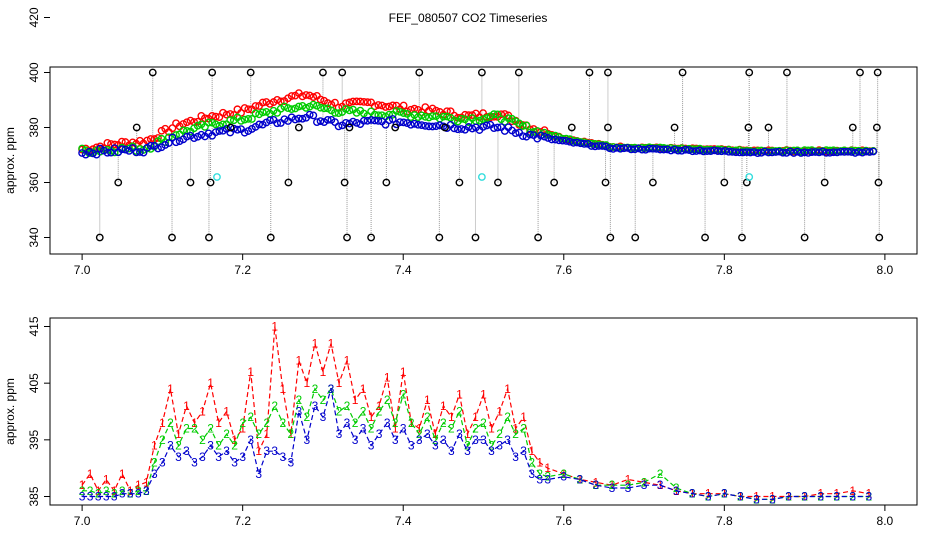  I want to click on bottom-y-tick-label: 405, so click(34, 383).